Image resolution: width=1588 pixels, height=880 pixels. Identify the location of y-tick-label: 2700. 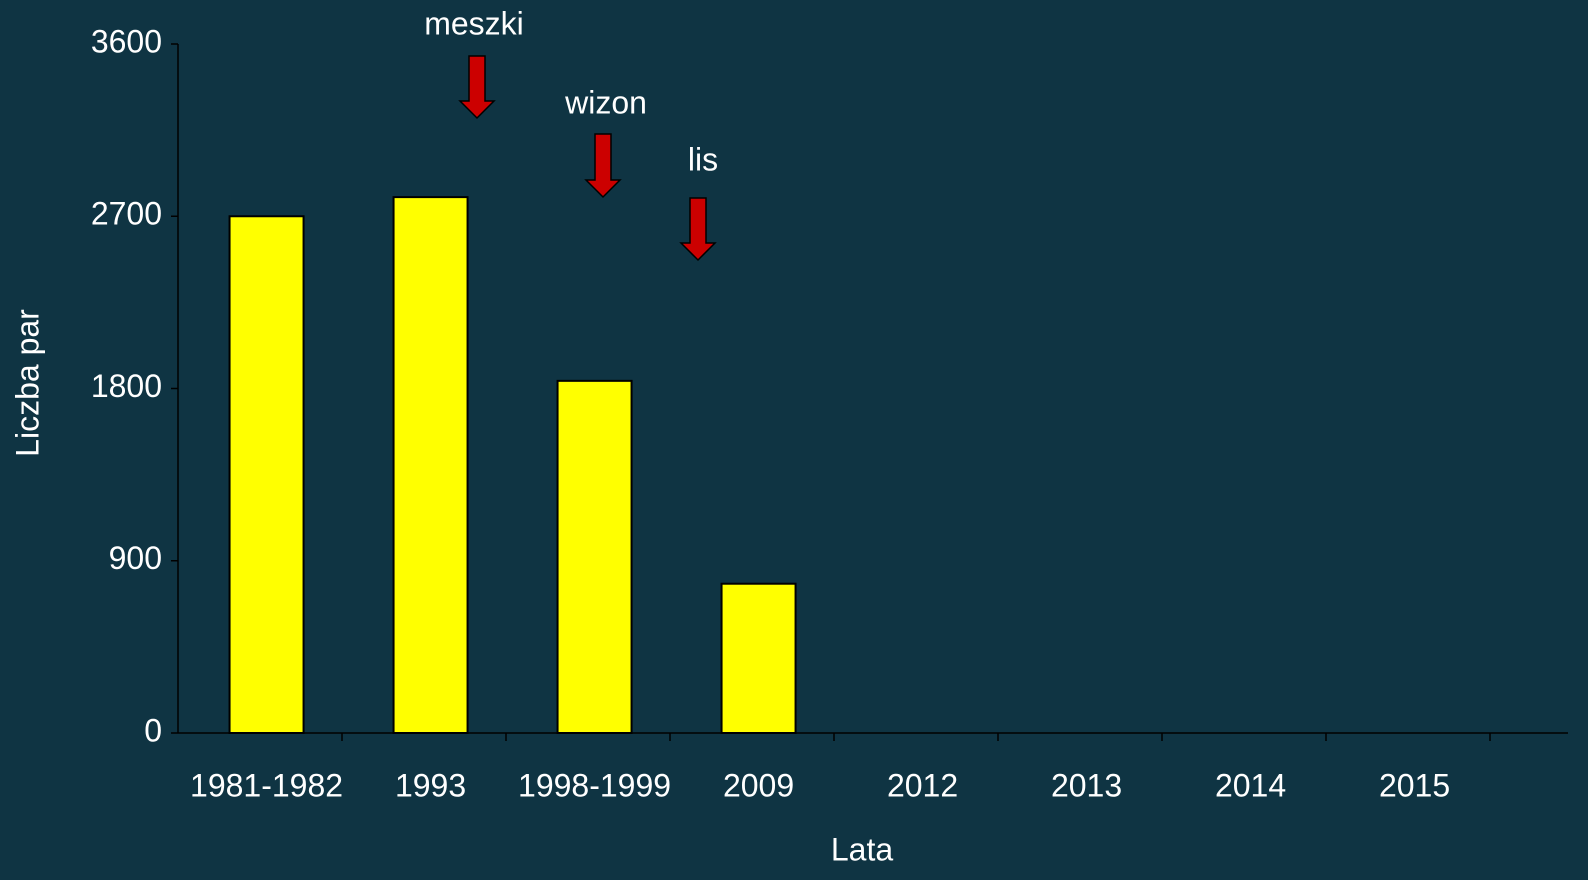
(126, 214).